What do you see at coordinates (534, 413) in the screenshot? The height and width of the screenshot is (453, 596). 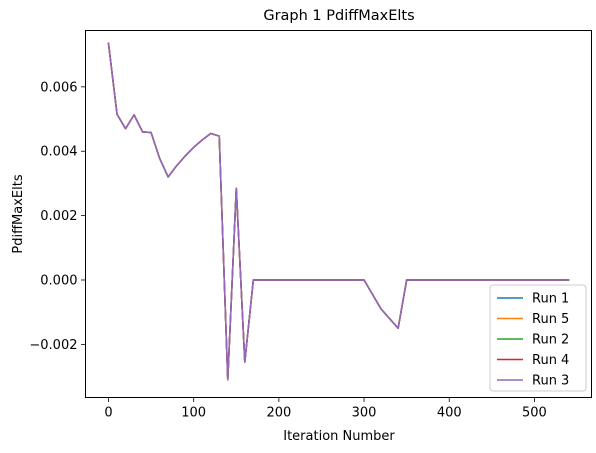 I see `x-tick-label: 500` at bounding box center [534, 413].